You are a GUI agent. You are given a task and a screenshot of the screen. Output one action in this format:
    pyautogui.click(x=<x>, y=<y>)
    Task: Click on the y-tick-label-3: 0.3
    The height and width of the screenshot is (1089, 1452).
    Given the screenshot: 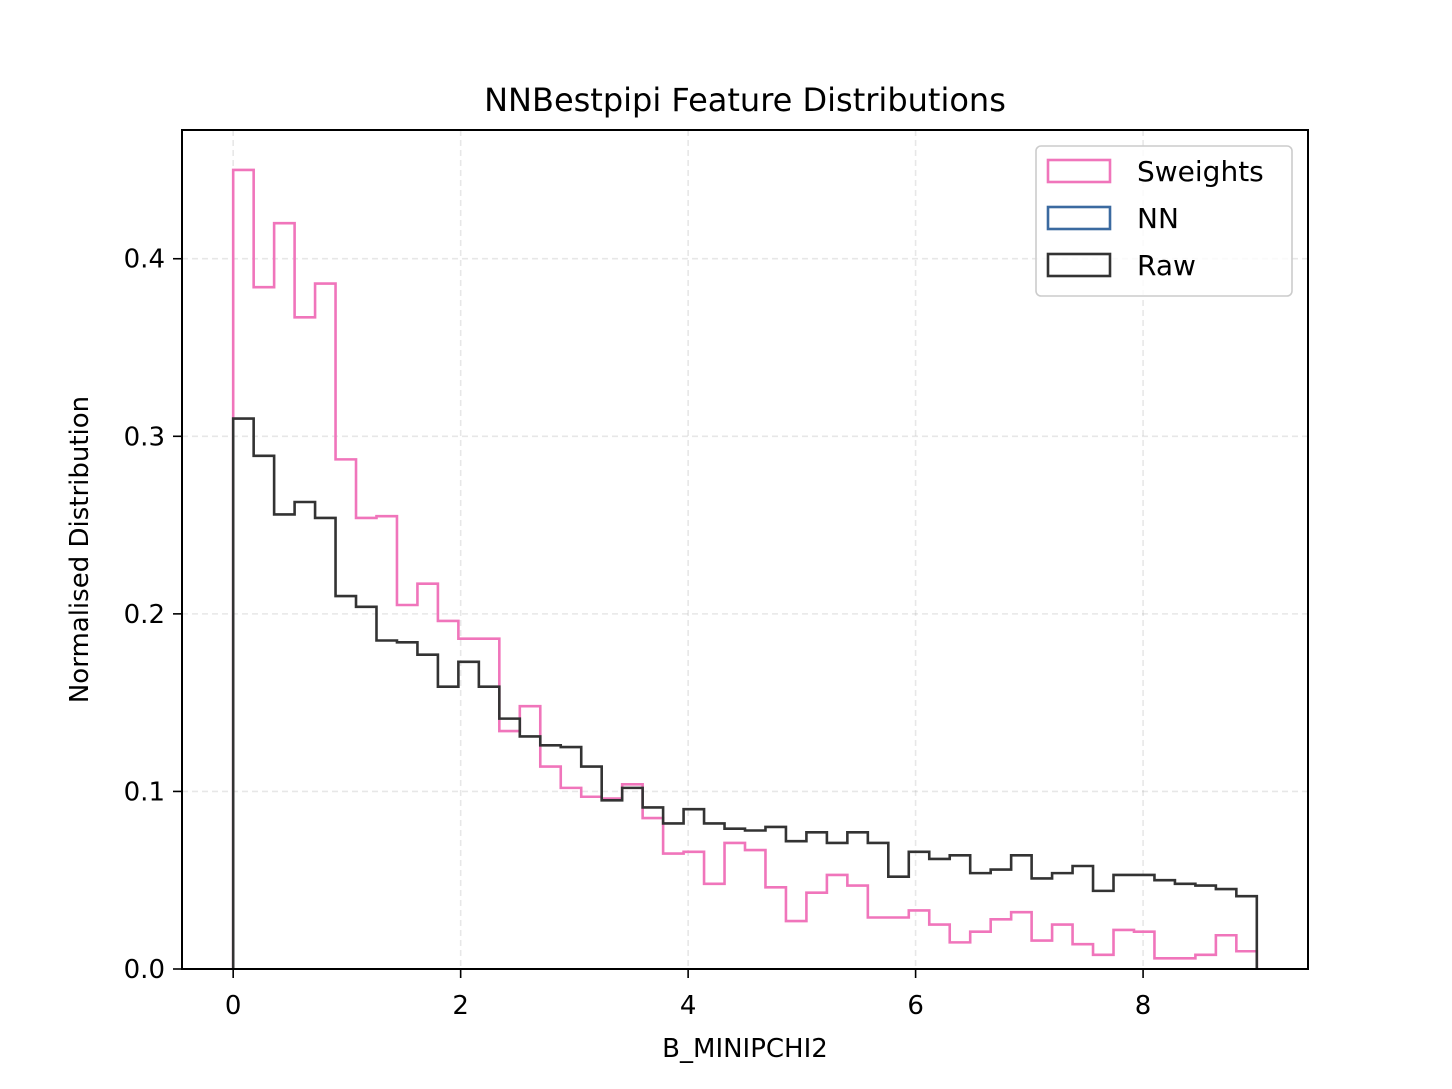 What is the action you would take?
    pyautogui.click(x=144, y=437)
    